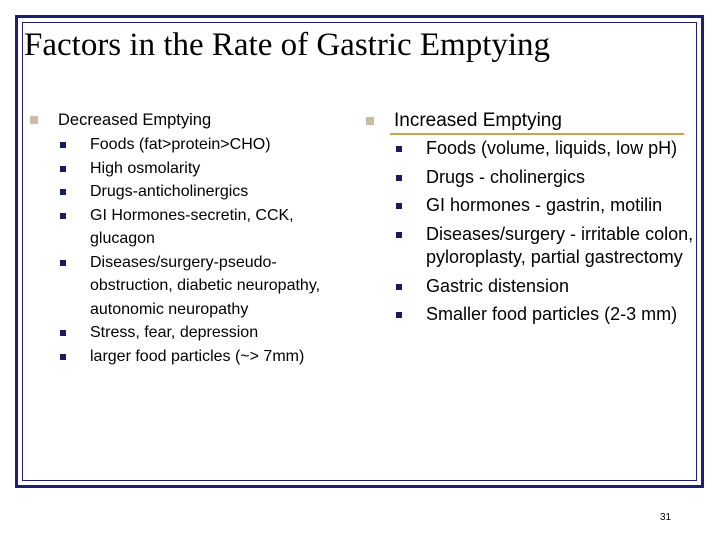 This screenshot has height=540, width=720. I want to click on increased-emptying-heading-row: Increased Emptying, so click(531, 121).